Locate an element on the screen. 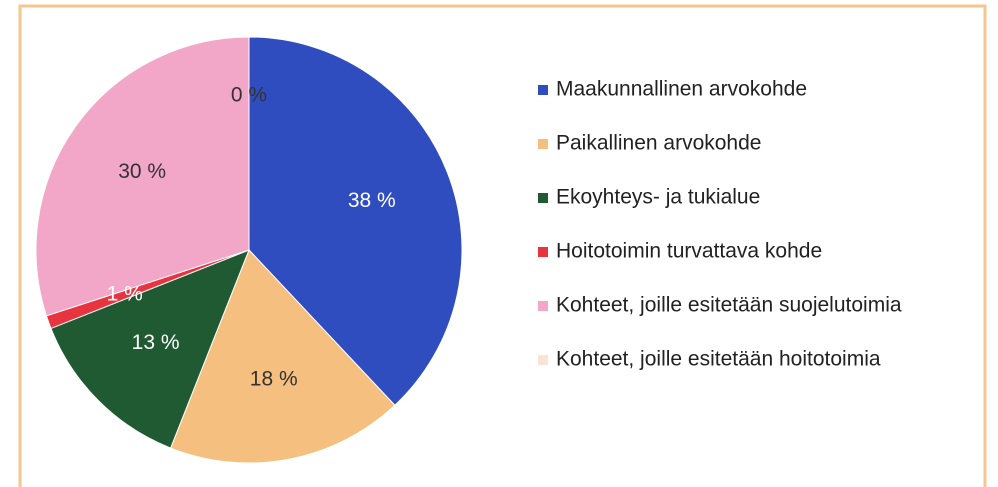 The height and width of the screenshot is (487, 998). data-label: 1 % is located at coordinates (125, 293).